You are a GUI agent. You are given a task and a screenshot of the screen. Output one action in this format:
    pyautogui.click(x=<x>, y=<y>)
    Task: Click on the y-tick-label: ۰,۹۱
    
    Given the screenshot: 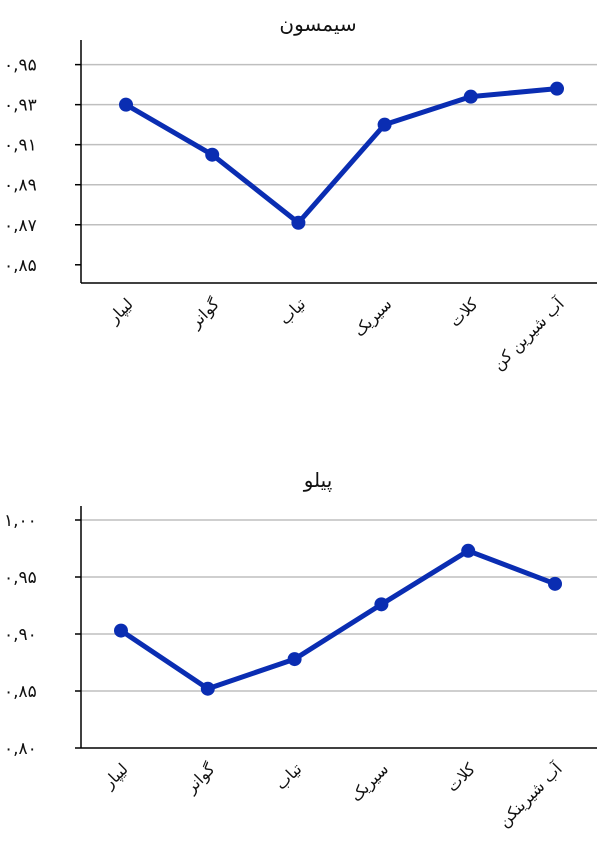 What is the action you would take?
    pyautogui.click(x=20, y=146)
    